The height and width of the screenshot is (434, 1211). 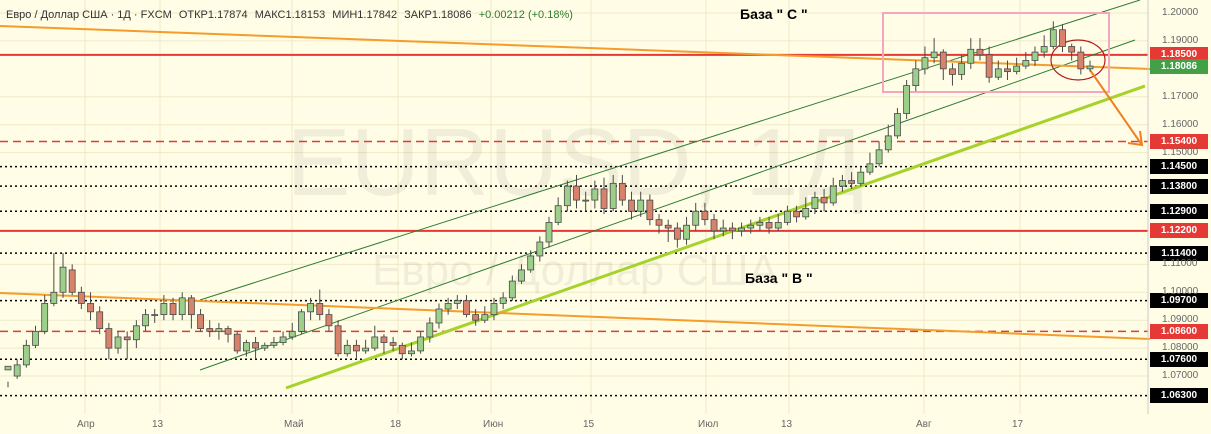 I want to click on orange-resistance-line, so click(x=575, y=47).